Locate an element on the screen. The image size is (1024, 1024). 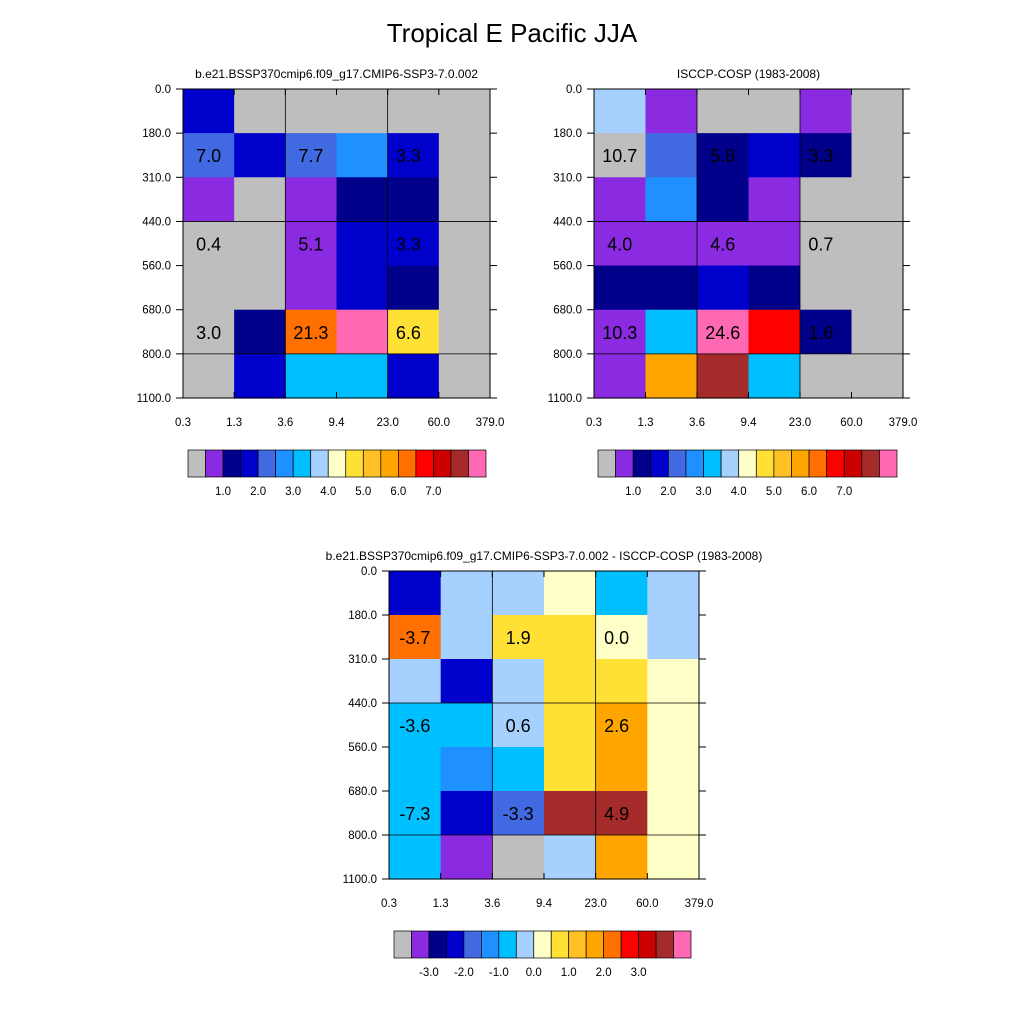
panel-title: ISCCP-COSP (1983-2008) is located at coordinates (748, 74).